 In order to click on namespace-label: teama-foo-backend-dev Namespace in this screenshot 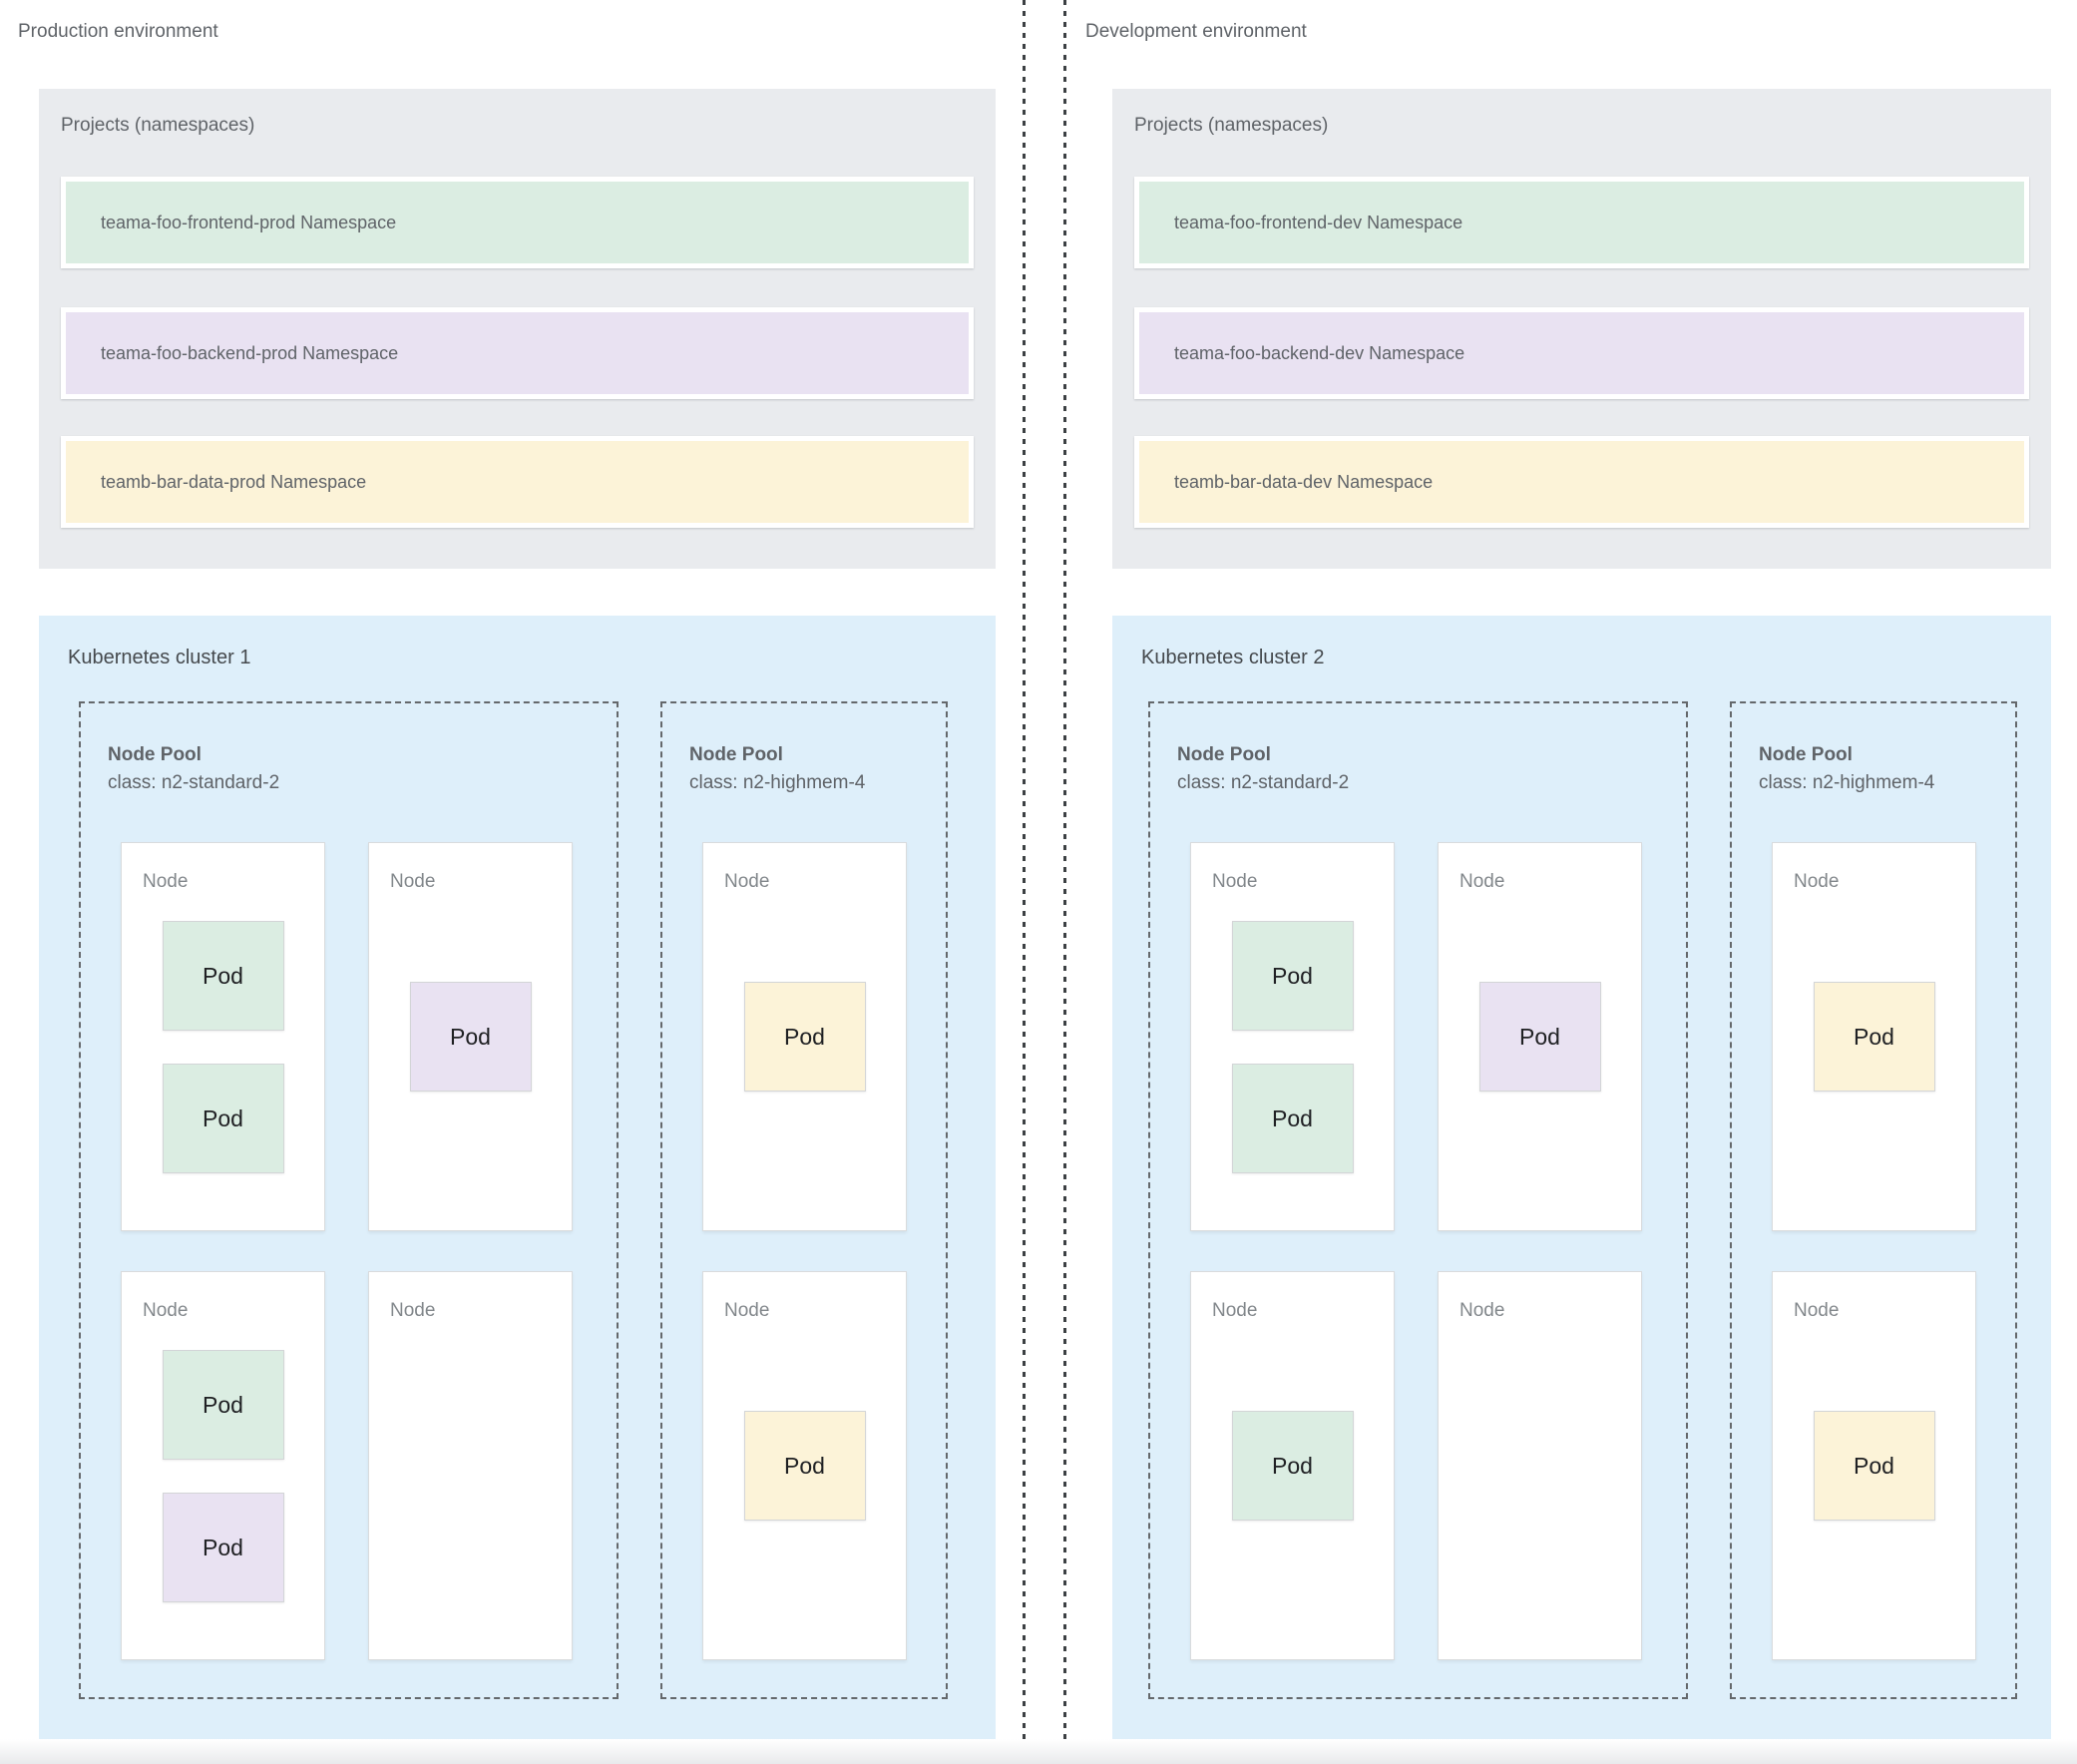, I will do `click(1320, 352)`.